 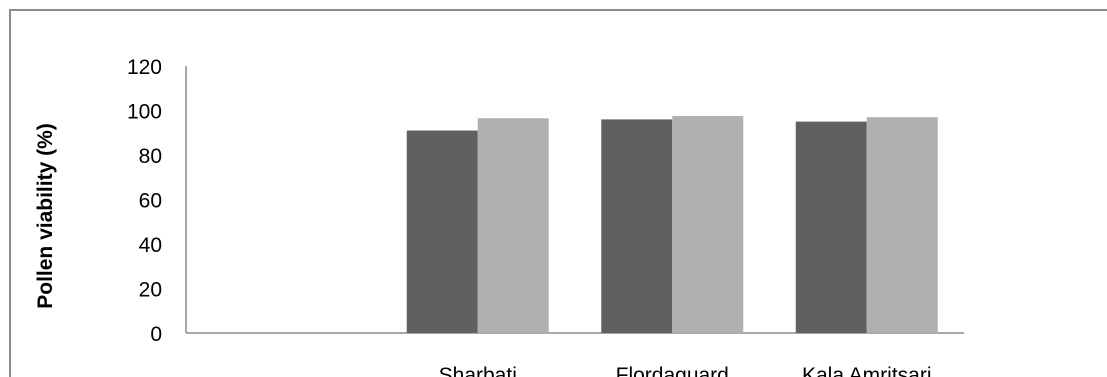 What do you see at coordinates (144, 112) in the screenshot?
I see `y-tick-label: 100` at bounding box center [144, 112].